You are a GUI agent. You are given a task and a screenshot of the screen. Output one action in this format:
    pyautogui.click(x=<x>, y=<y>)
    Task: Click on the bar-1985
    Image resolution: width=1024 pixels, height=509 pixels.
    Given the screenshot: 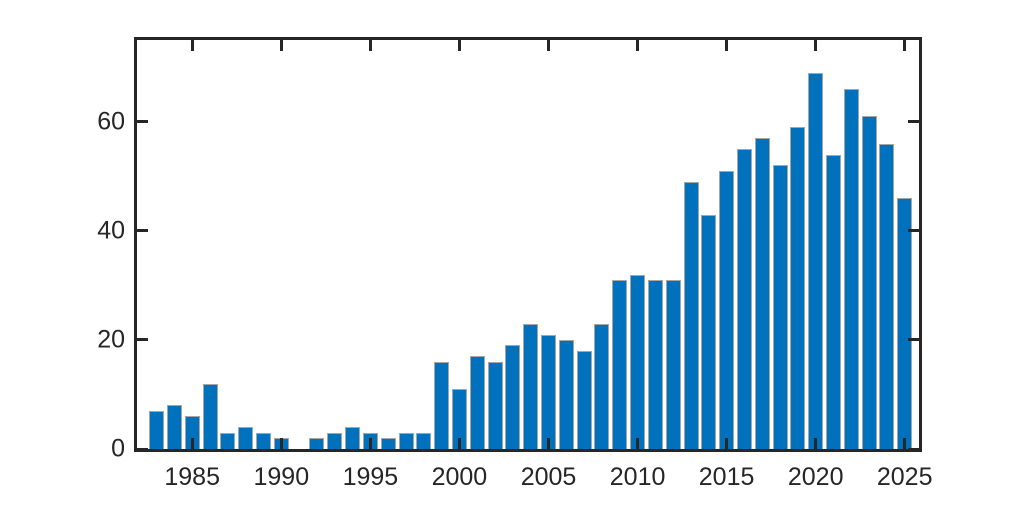 What is the action you would take?
    pyautogui.click(x=192, y=432)
    